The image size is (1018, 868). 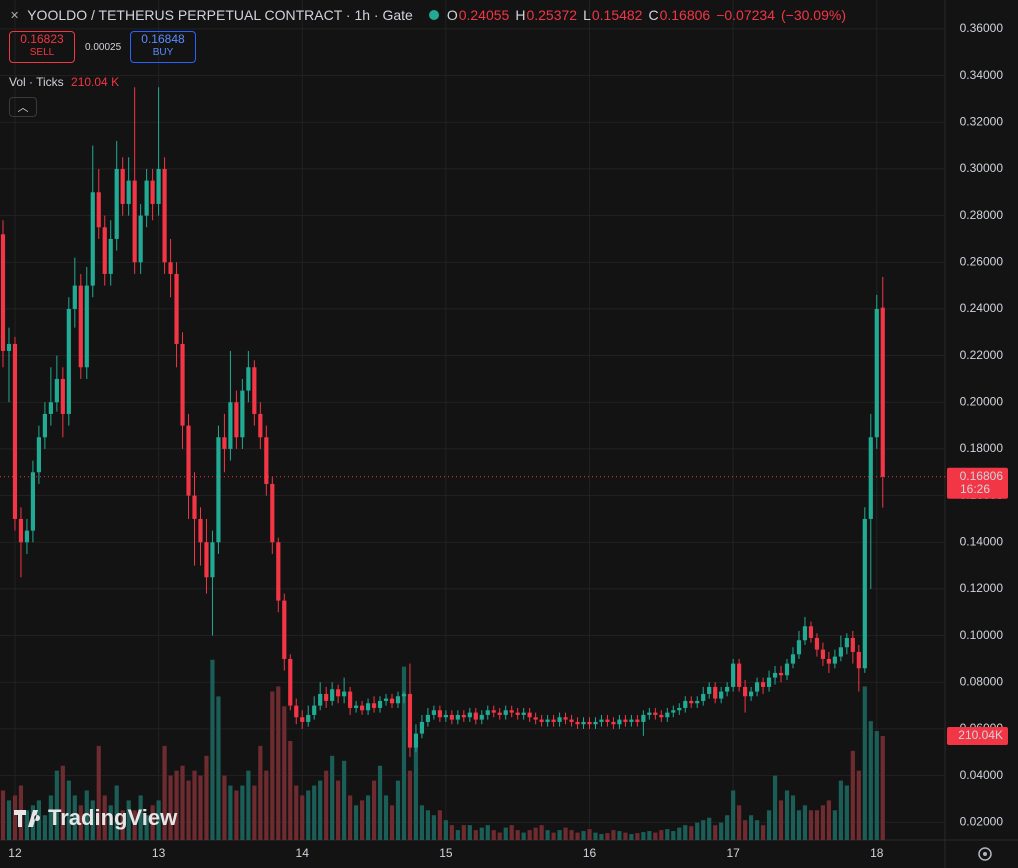 I want to click on y-tick-label: 0.04000, so click(x=982, y=775).